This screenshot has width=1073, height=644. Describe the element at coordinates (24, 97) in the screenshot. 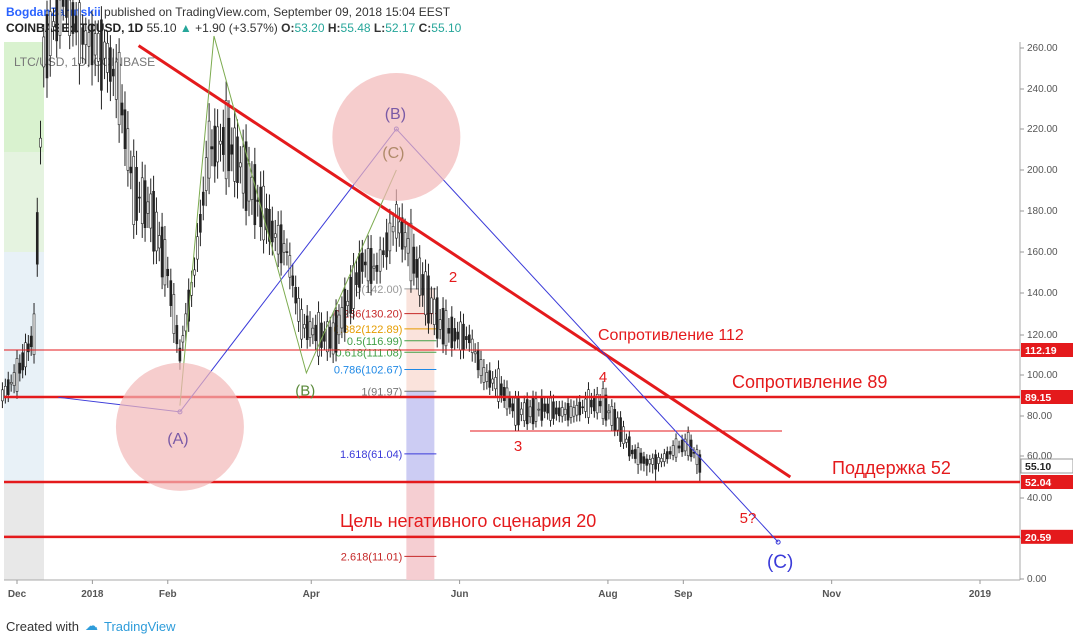

I see `session-band-green` at that location.